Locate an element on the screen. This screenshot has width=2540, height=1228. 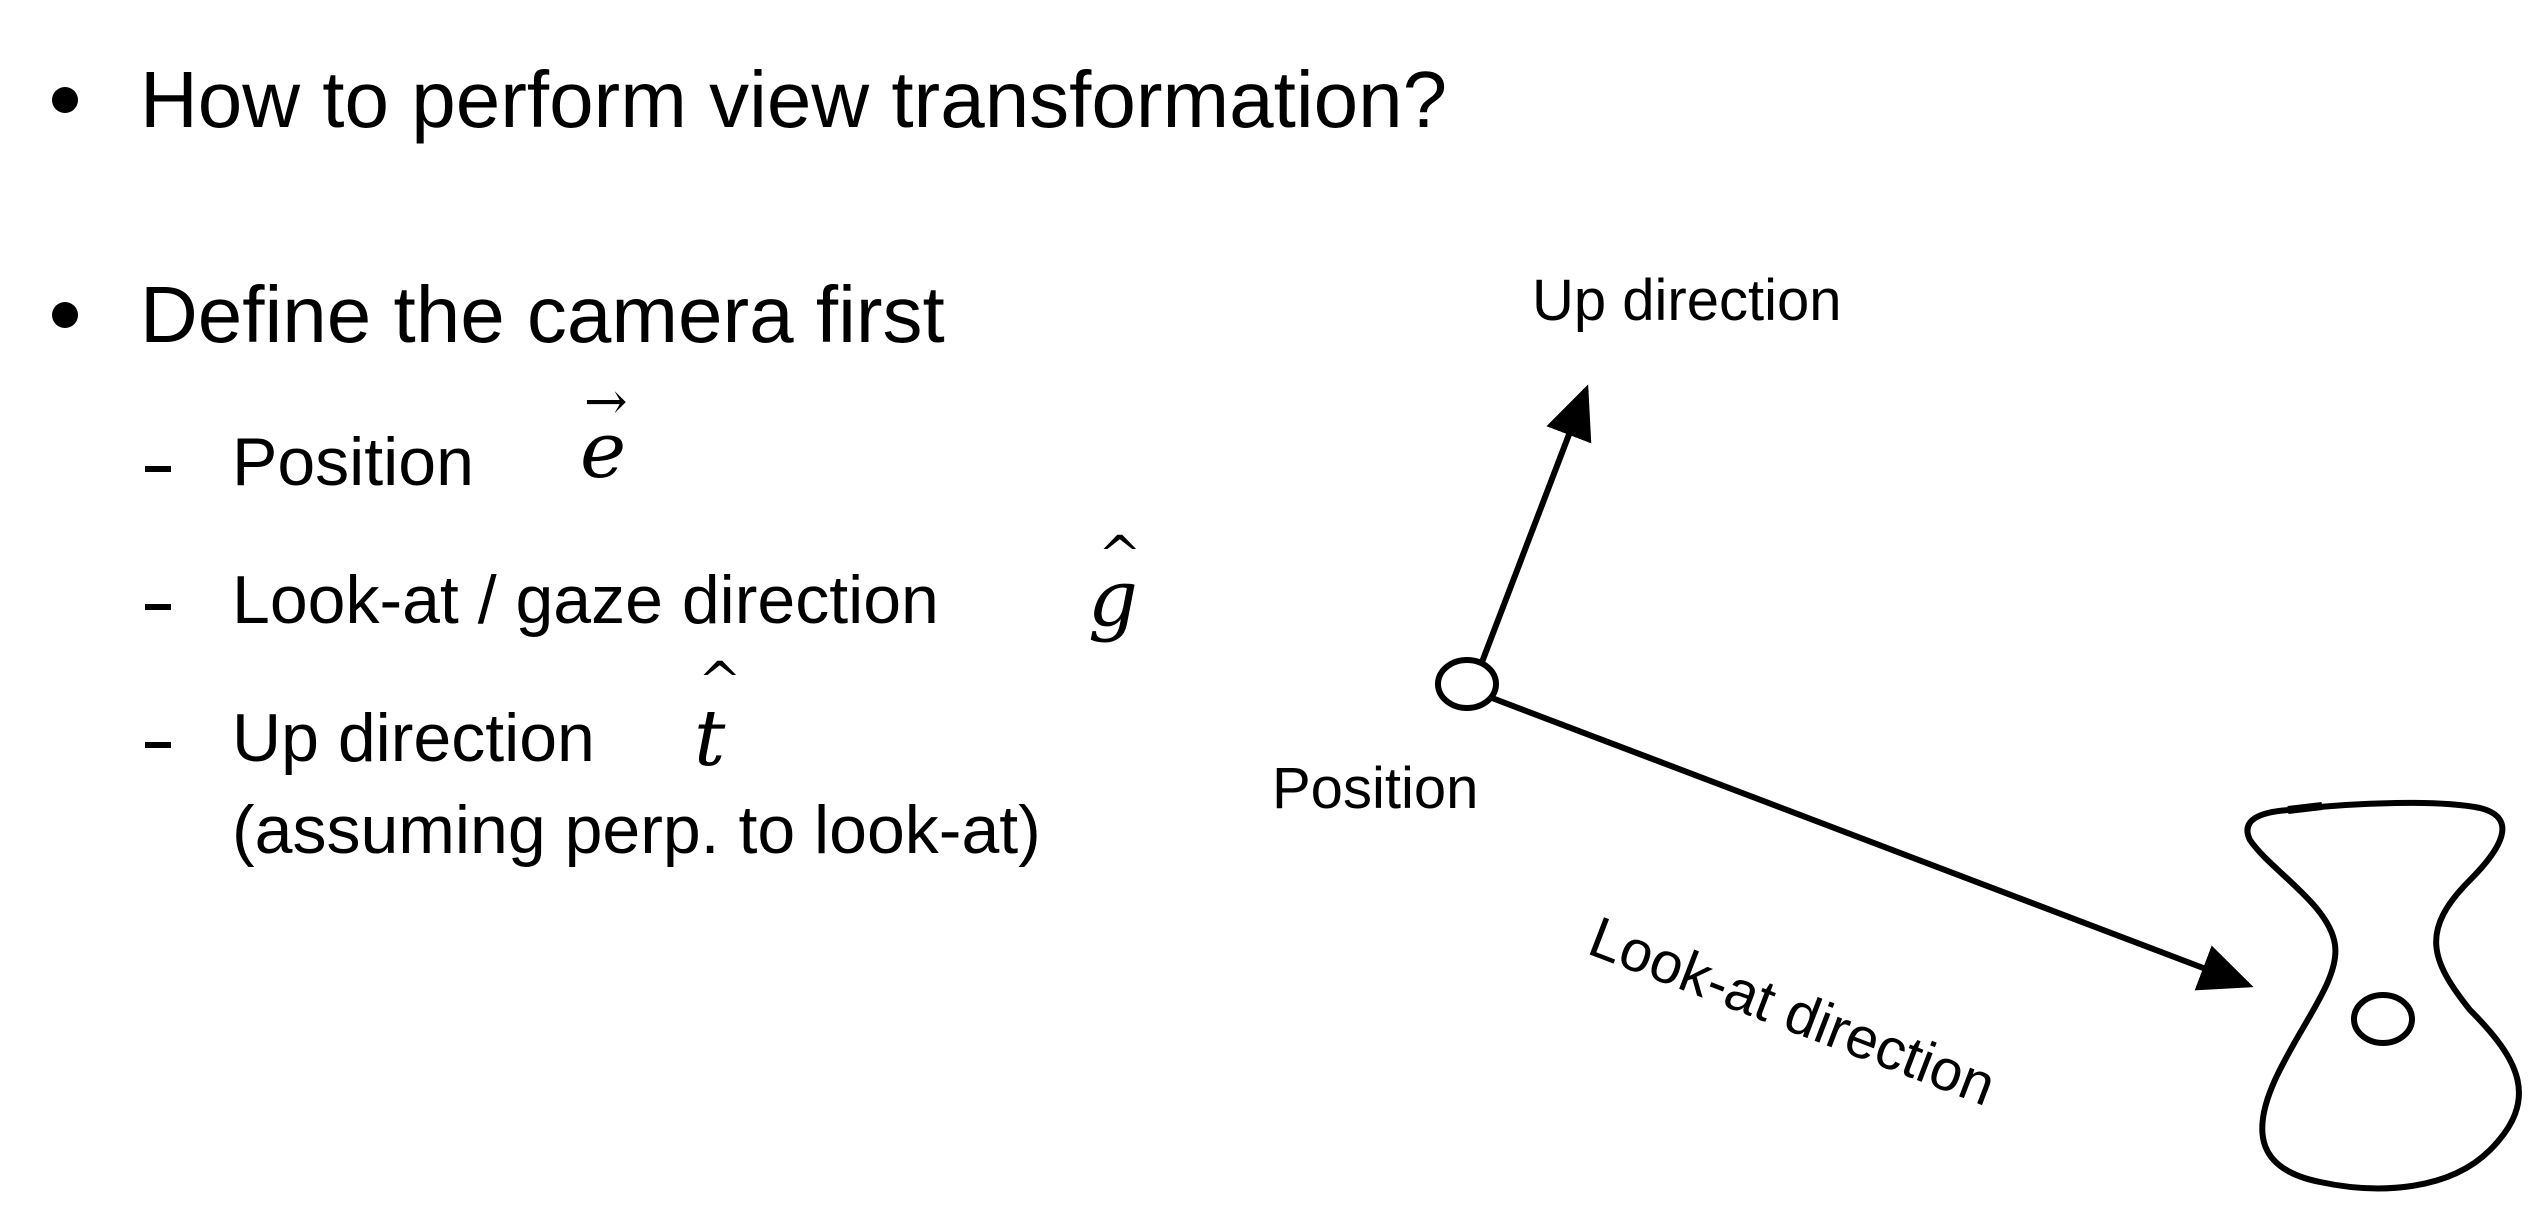
up-direction-label: Up direction is located at coordinates (1687, 300).